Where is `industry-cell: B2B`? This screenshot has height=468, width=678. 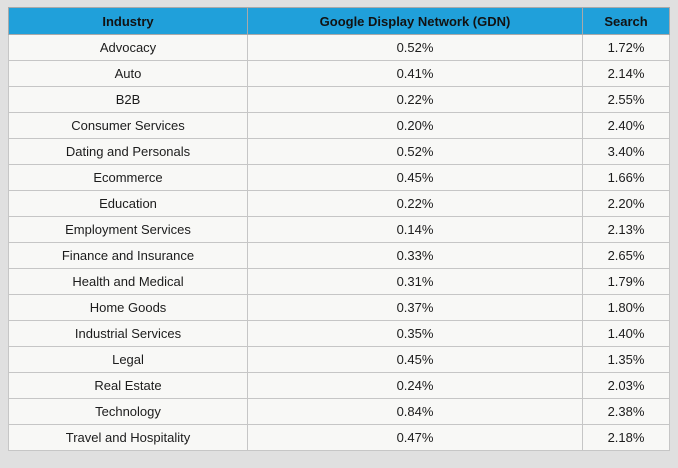
industry-cell: B2B is located at coordinates (128, 99).